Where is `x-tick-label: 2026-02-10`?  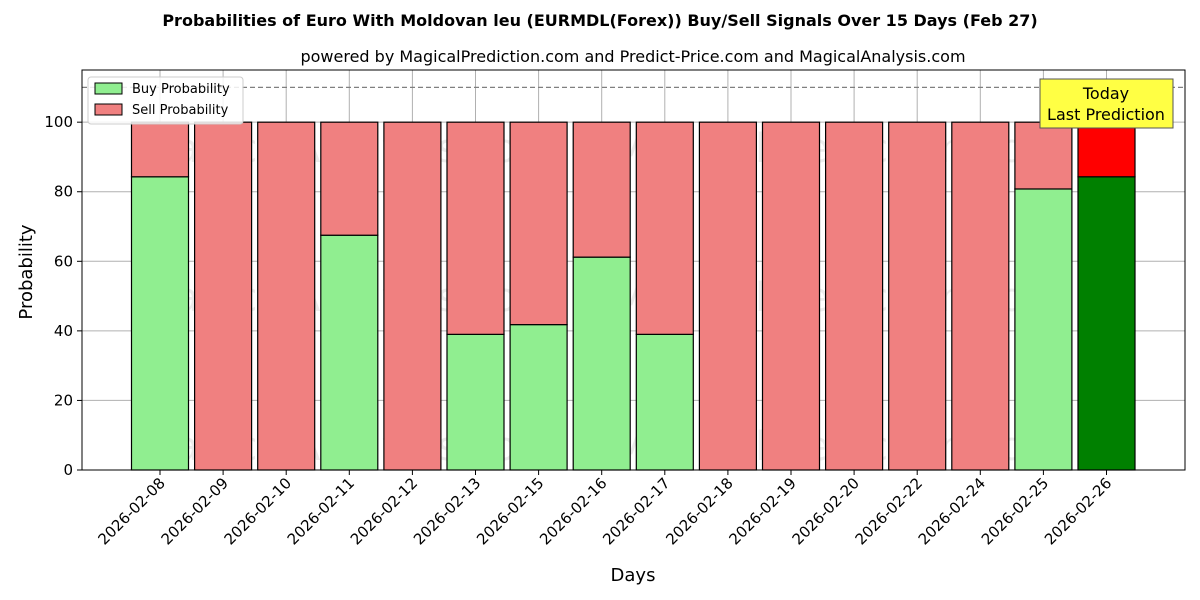
x-tick-label: 2026-02-10 is located at coordinates (258, 511).